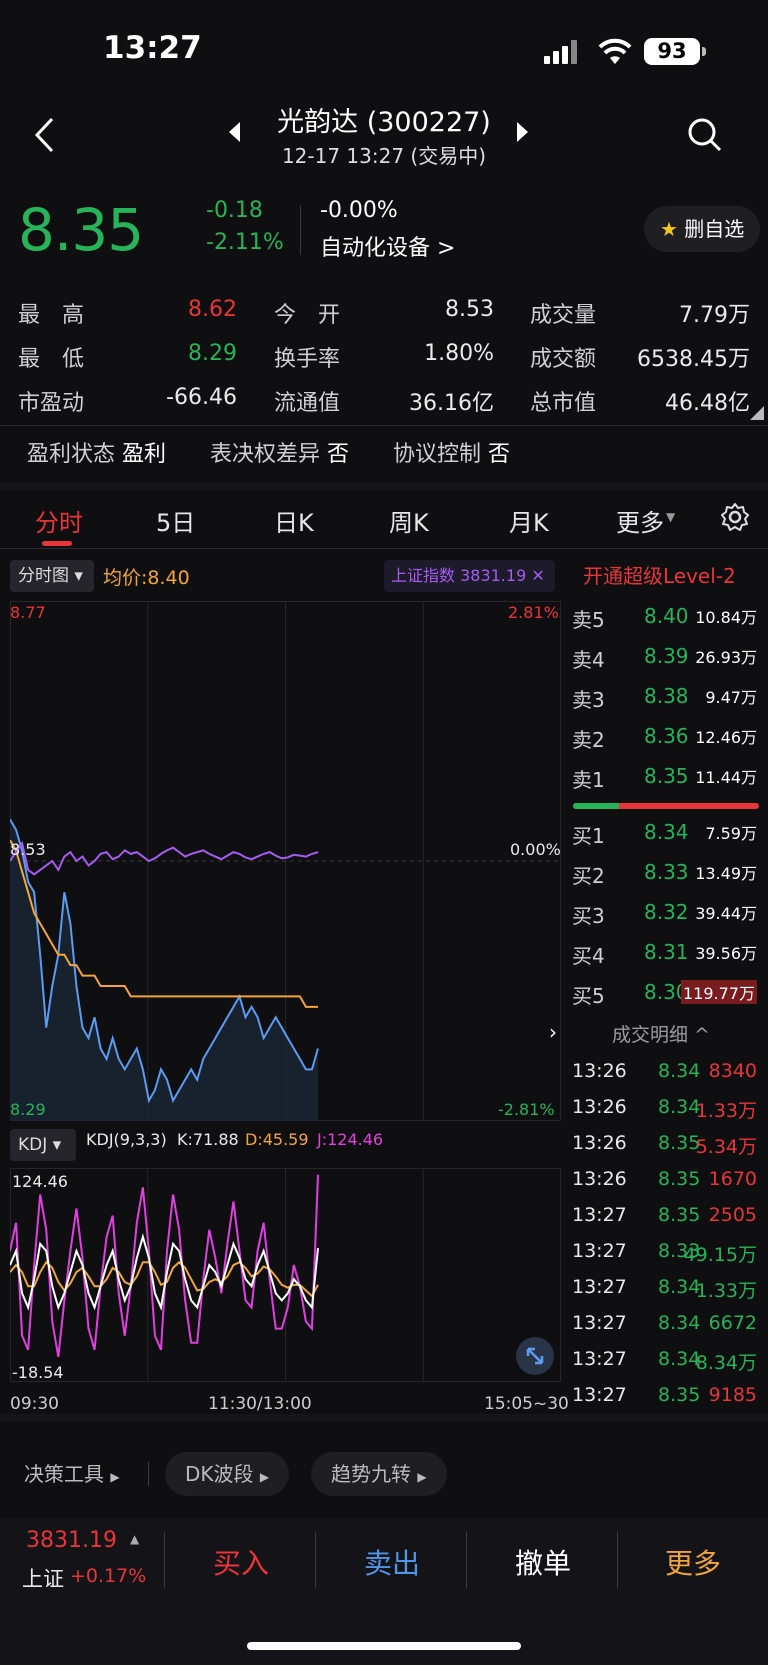  I want to click on ask-row: 卖3 8.38 9.47万, so click(667, 699).